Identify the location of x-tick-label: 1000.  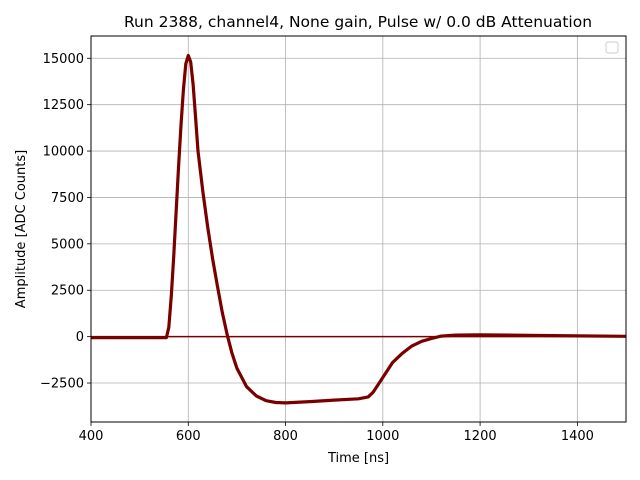
(382, 436).